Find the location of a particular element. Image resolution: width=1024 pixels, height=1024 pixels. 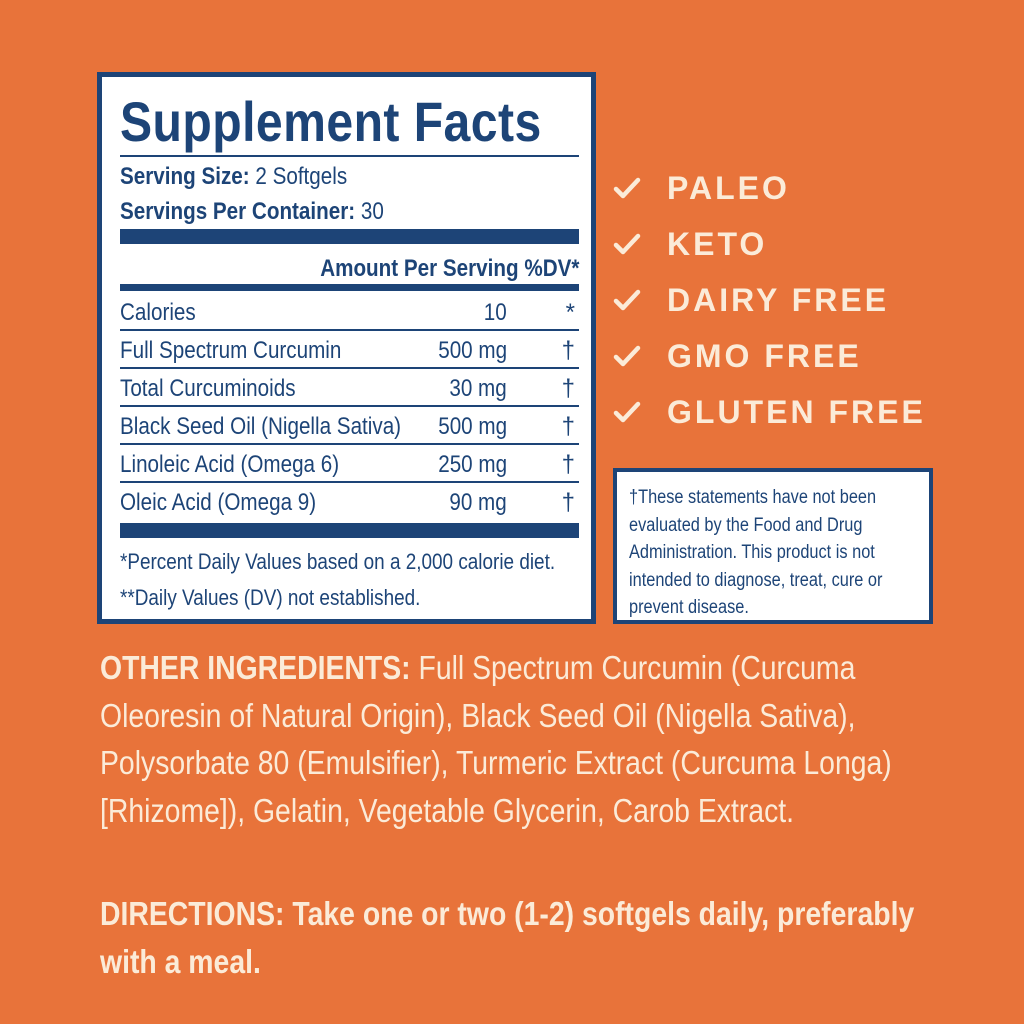

servings-label: Servings Per Container: is located at coordinates (238, 211).